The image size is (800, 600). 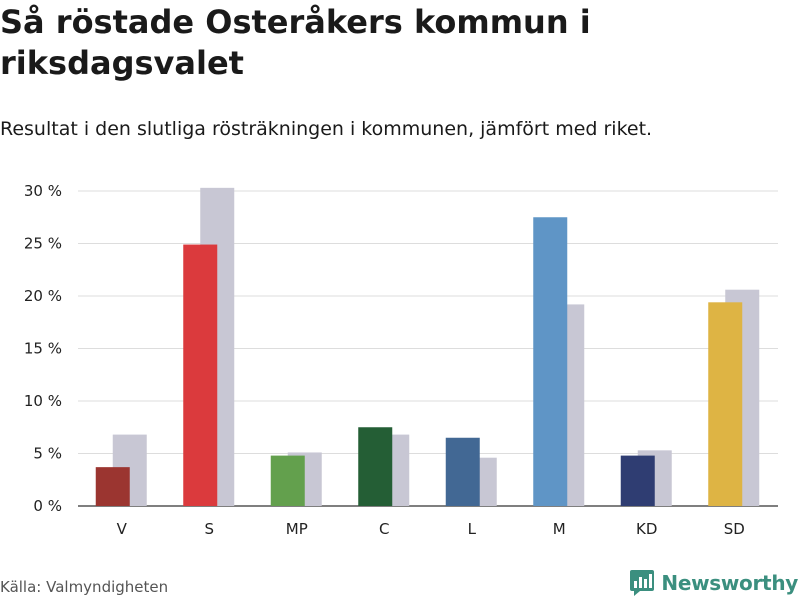 What do you see at coordinates (84, 587) in the screenshot?
I see `source-note: Källa: Valmyndigheten` at bounding box center [84, 587].